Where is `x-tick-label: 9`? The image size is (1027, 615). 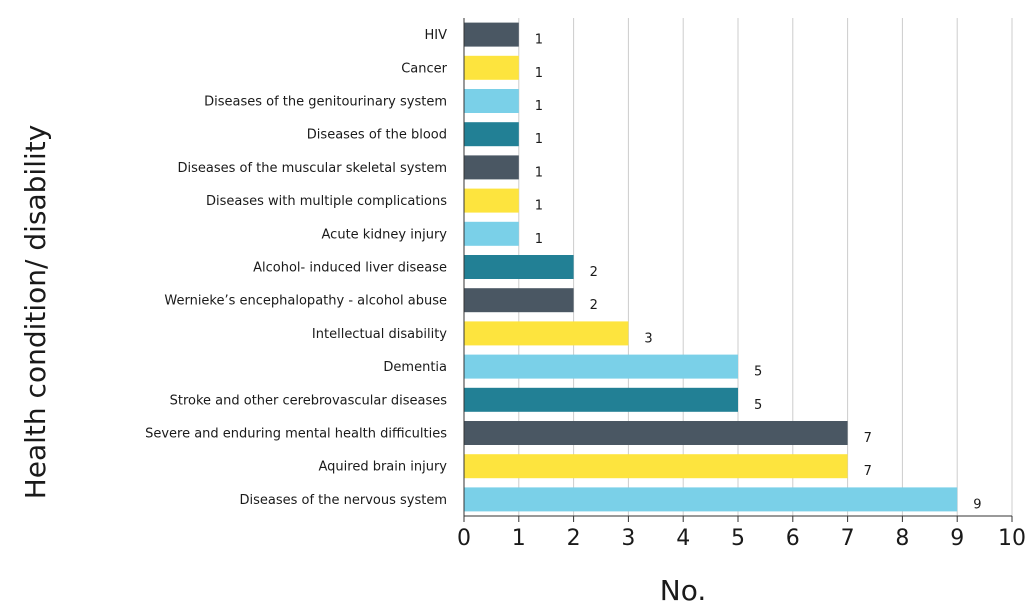
x-tick-label: 9 is located at coordinates (957, 538).